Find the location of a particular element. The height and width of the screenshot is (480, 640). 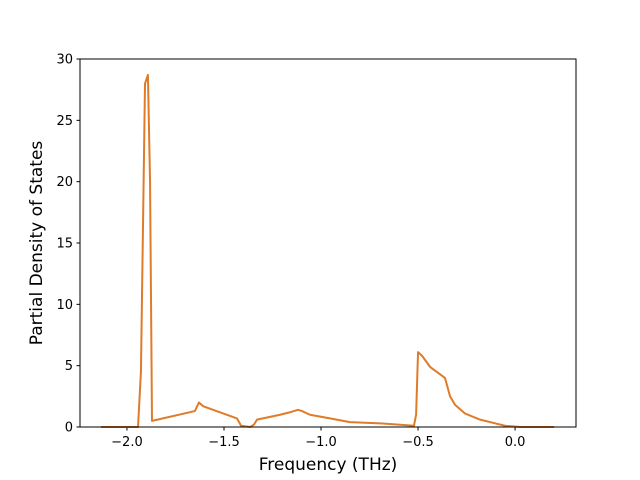

y-axis-label: Partial Density of States is located at coordinates (37, 243).